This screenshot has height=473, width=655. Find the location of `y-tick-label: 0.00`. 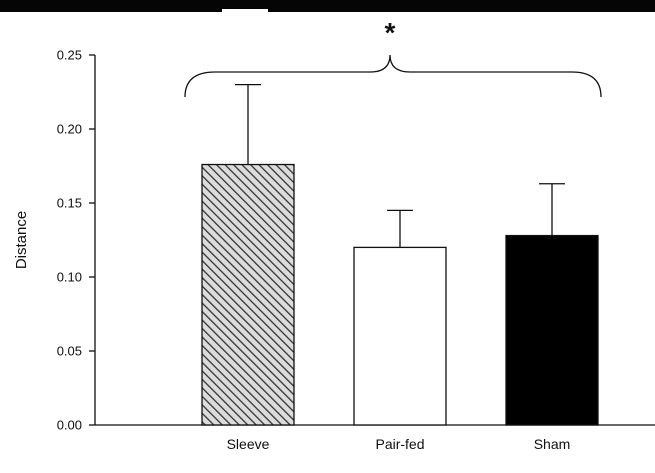

y-tick-label: 0.00 is located at coordinates (69, 425).